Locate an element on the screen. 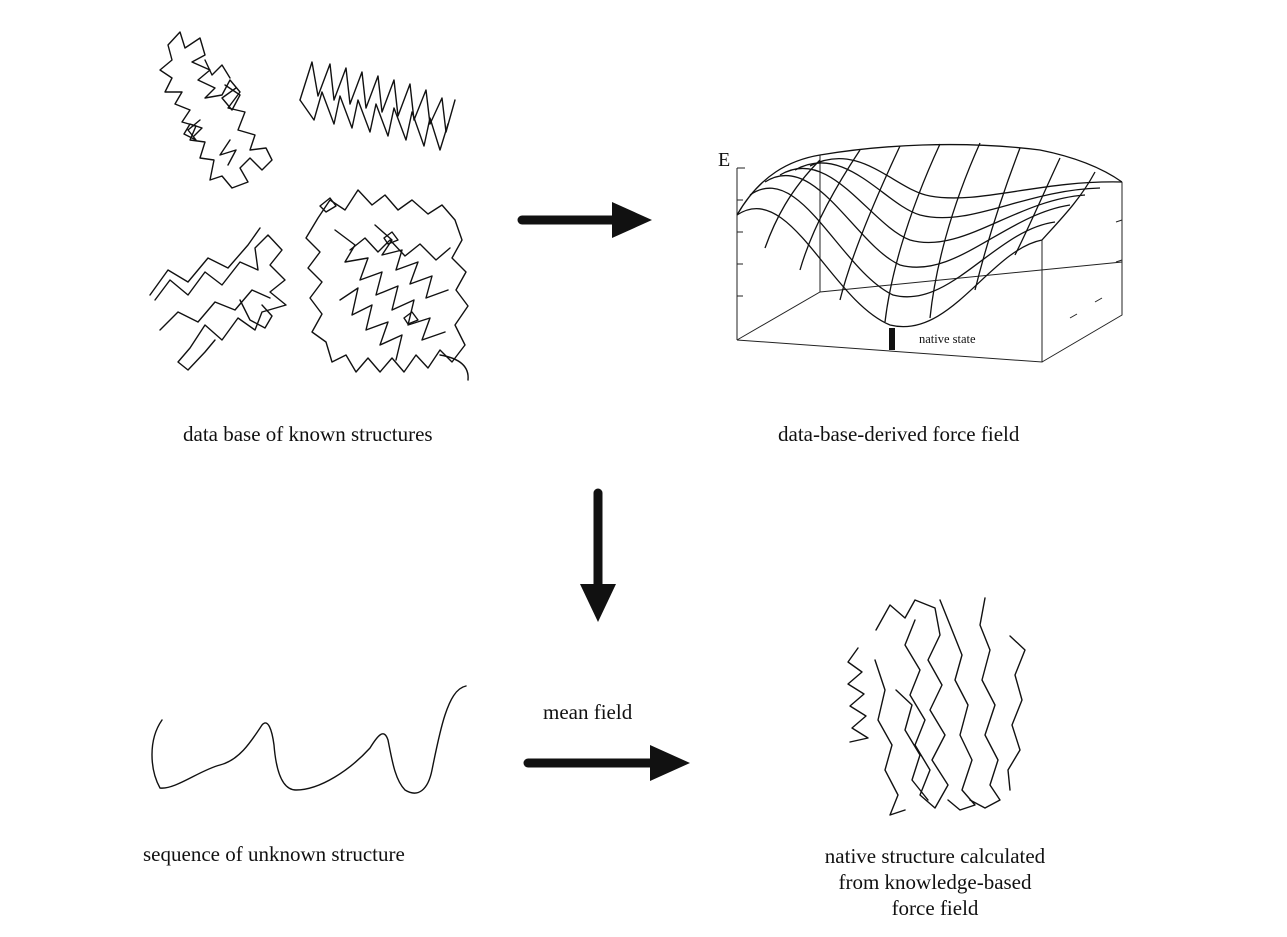 This screenshot has height=937, width=1287. protein-globular-bottom-center is located at coordinates (387, 285).